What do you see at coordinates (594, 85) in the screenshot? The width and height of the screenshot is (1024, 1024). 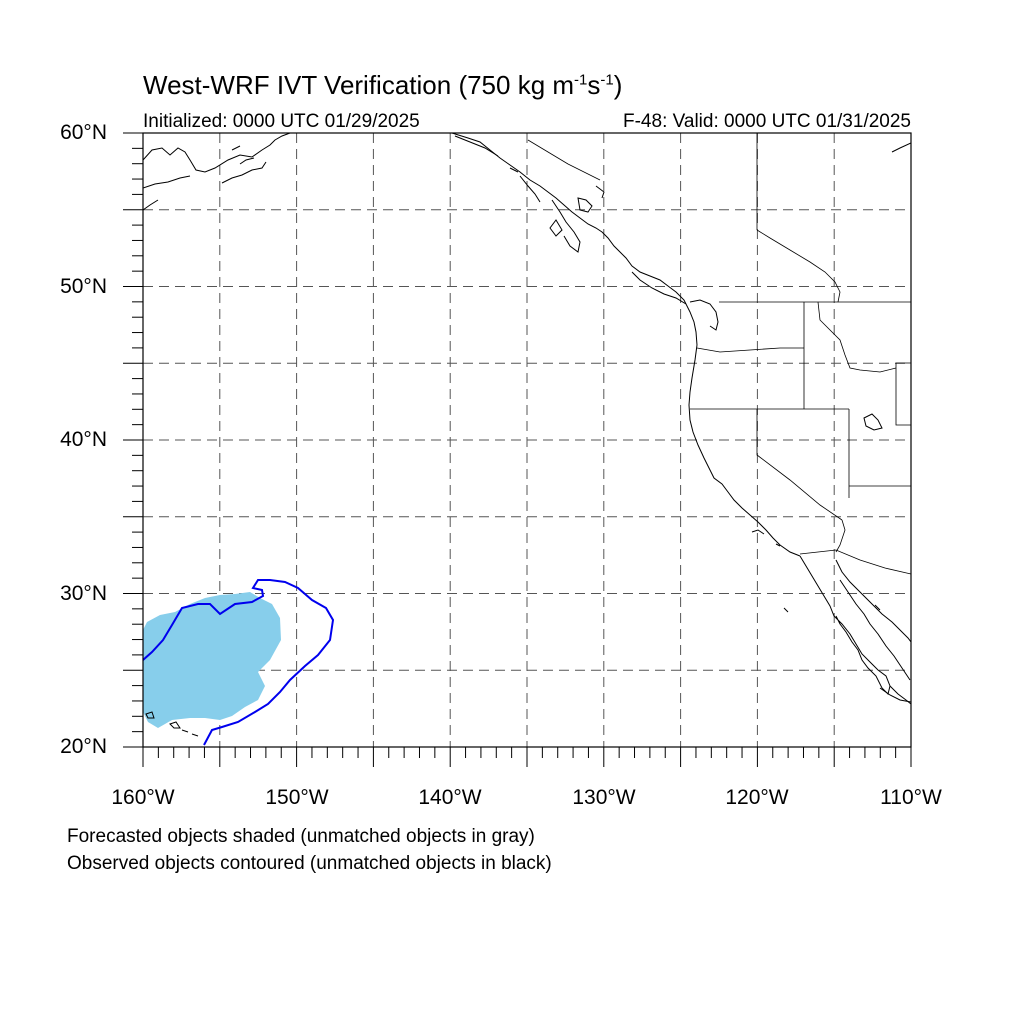 I see `title-mid: s` at bounding box center [594, 85].